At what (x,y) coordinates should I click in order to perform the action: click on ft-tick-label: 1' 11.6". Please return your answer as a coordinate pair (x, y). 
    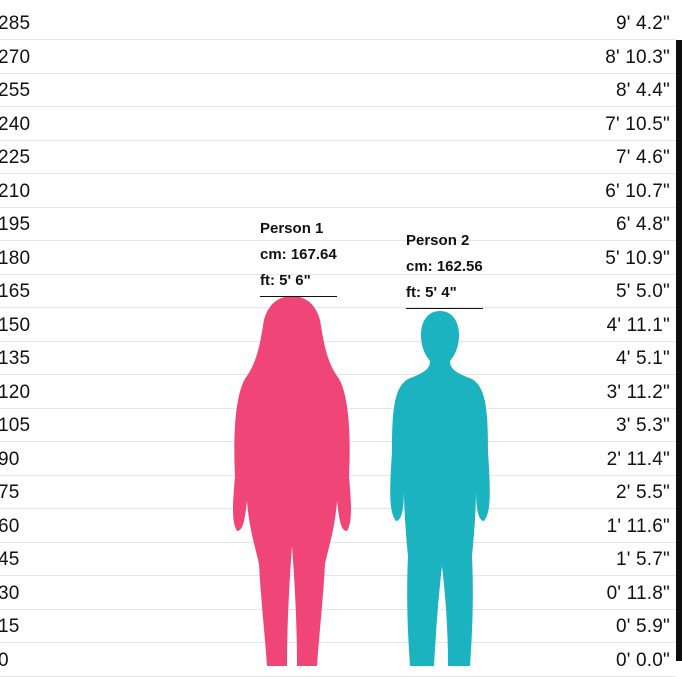
    Looking at the image, I should click on (638, 526).